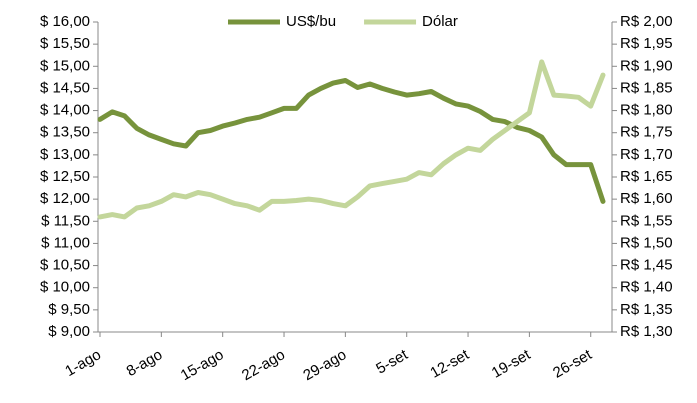 This screenshot has height=403, width=697. Describe the element at coordinates (646, 154) in the screenshot. I see `y2-tick-label: R$ 1,70` at that location.